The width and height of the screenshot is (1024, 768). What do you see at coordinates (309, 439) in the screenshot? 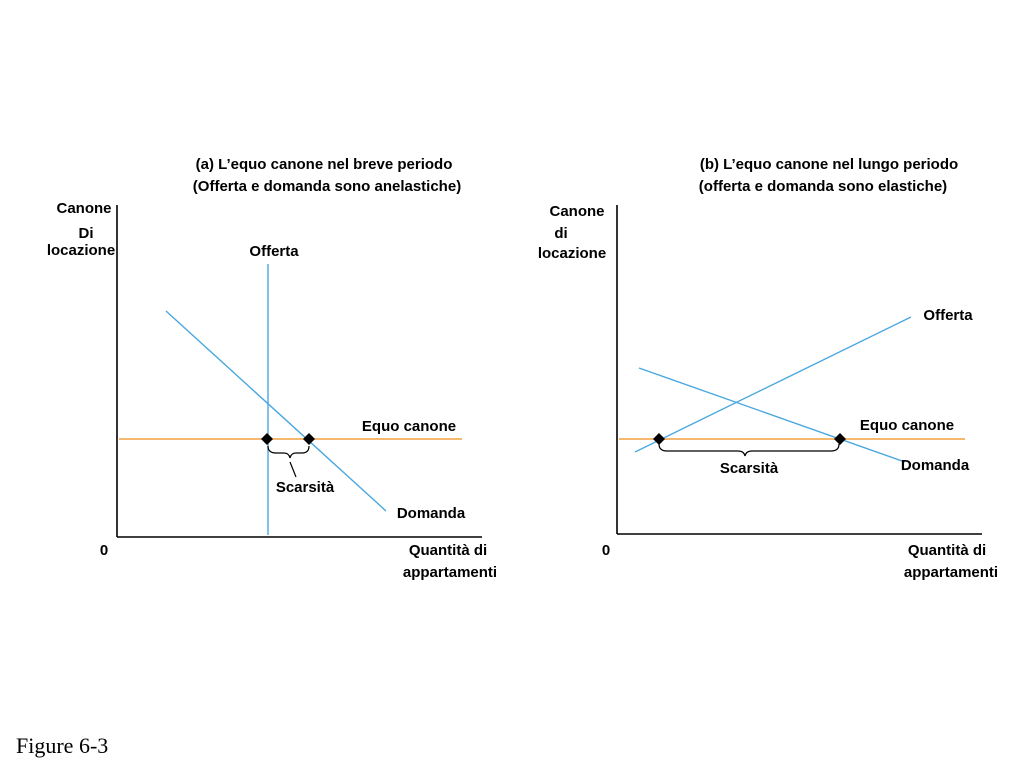
I see `panel-a-demand-point-marker` at bounding box center [309, 439].